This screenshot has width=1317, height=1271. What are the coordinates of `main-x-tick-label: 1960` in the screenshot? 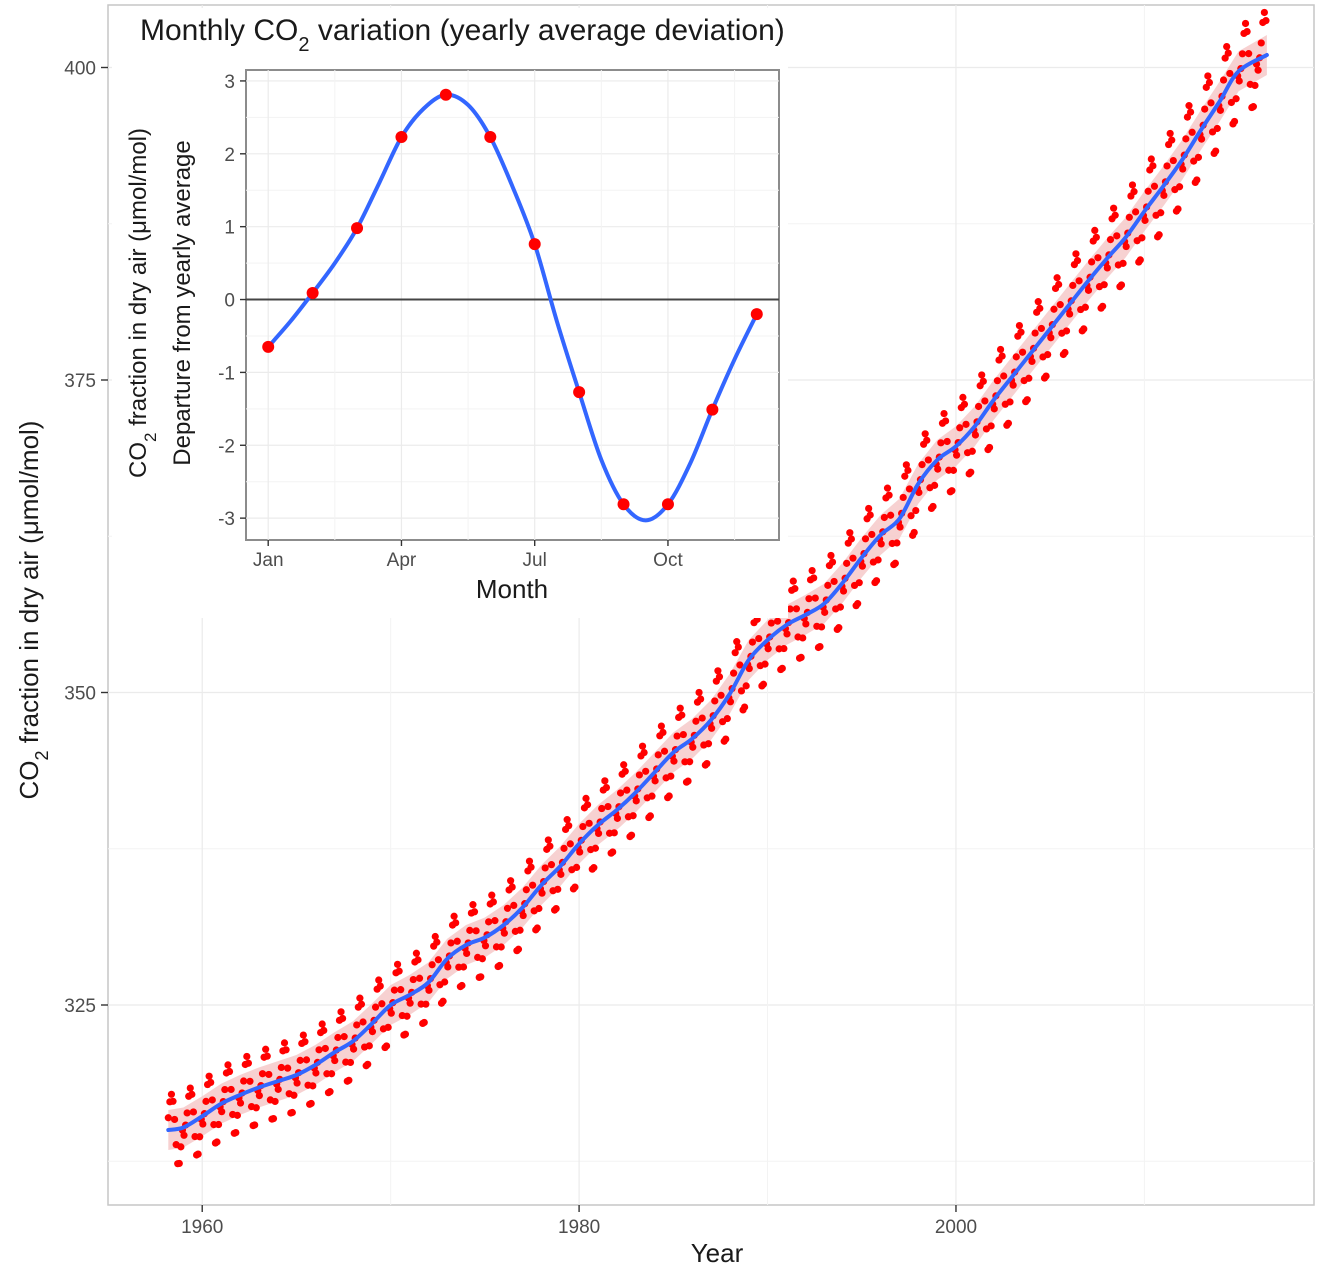 It's located at (202, 1227).